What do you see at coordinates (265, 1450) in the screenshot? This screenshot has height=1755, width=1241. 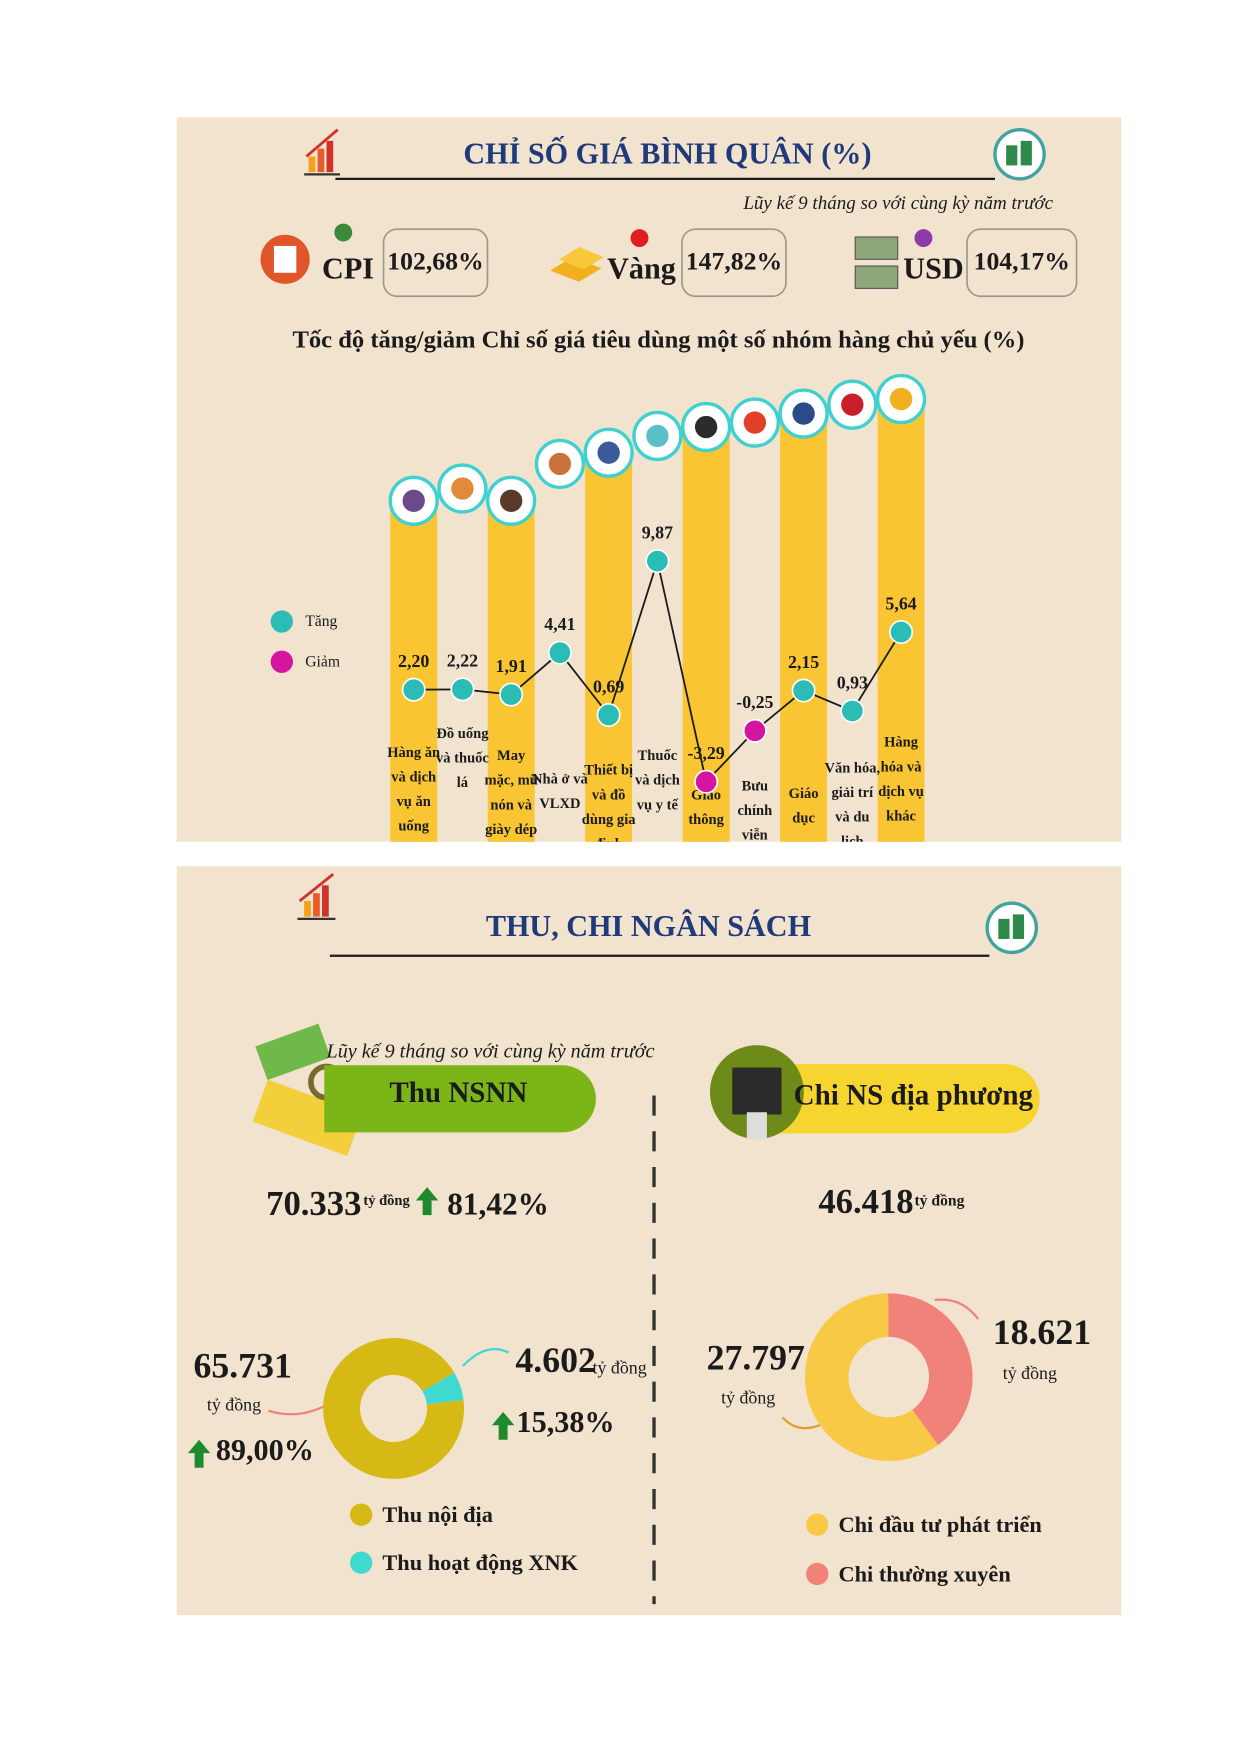 I see `growth-label: 89,00%` at bounding box center [265, 1450].